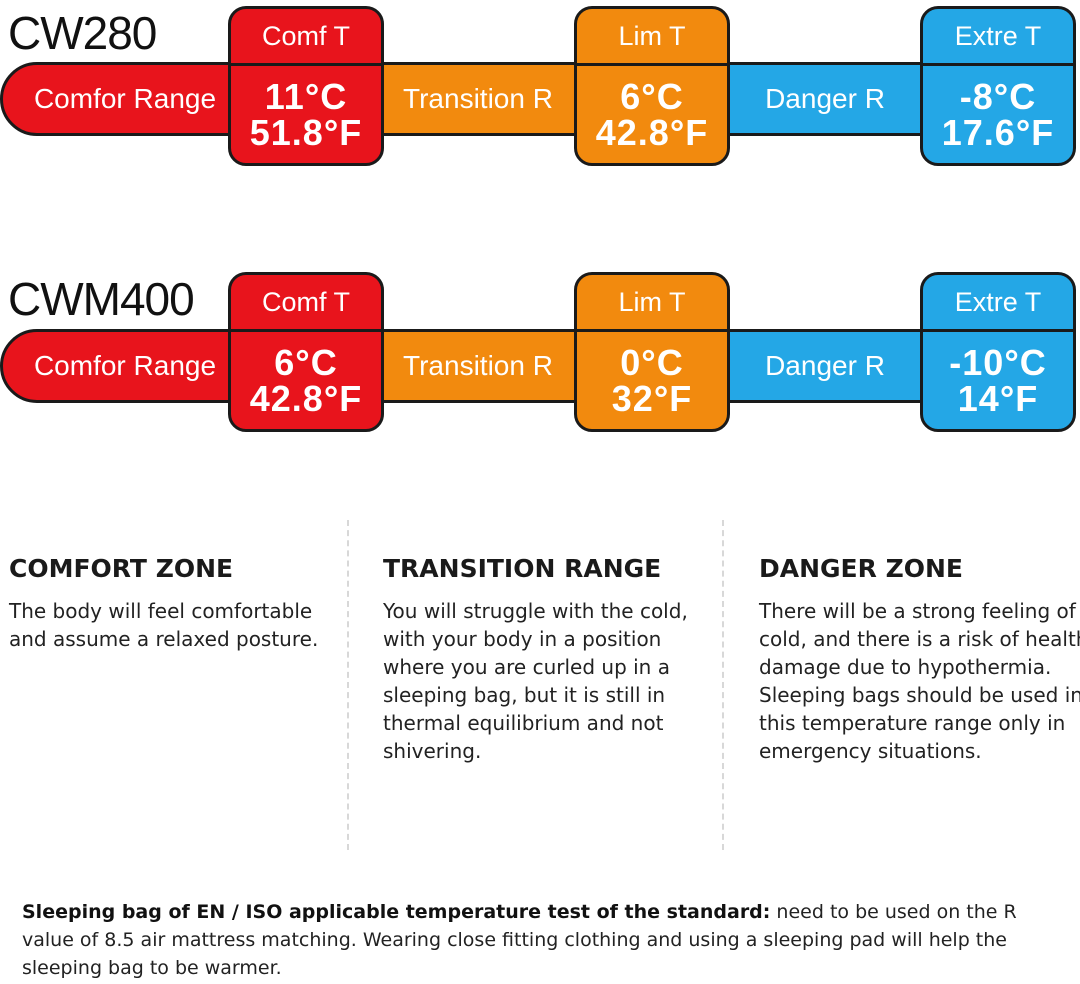 Image resolution: width=1080 pixels, height=984 pixels. Describe the element at coordinates (121, 568) in the screenshot. I see `comfort-zone-title: COMFORT ZONE` at that location.